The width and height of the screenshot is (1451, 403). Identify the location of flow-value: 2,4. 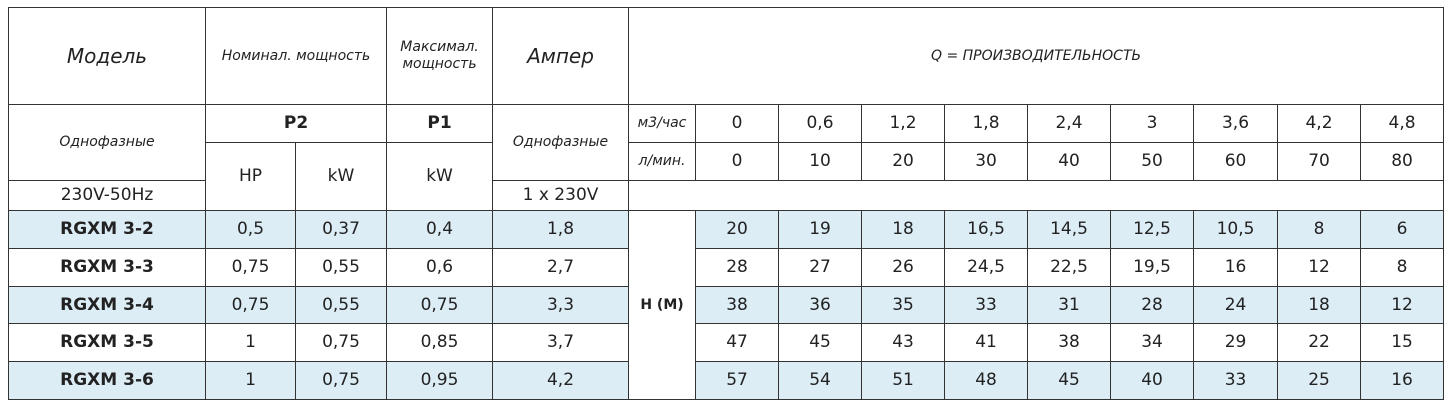
(1069, 123).